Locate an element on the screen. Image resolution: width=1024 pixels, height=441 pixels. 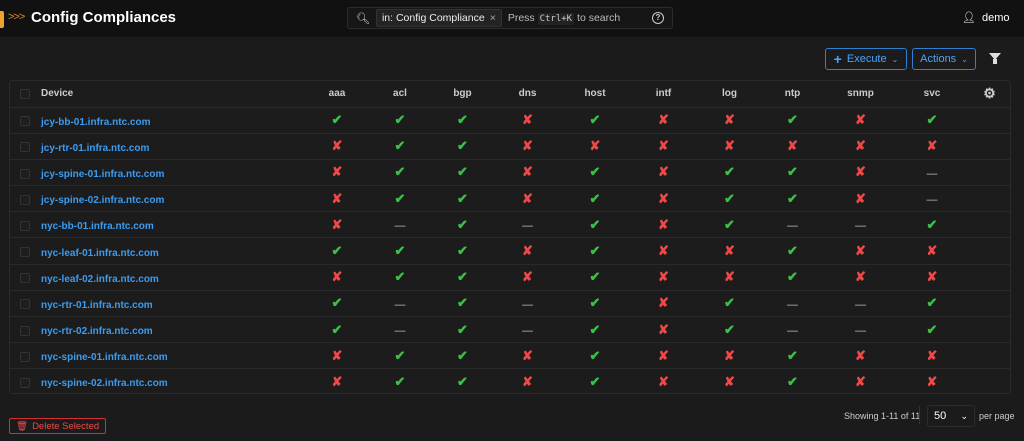
column-header-ntp: ntp is located at coordinates (792, 94).